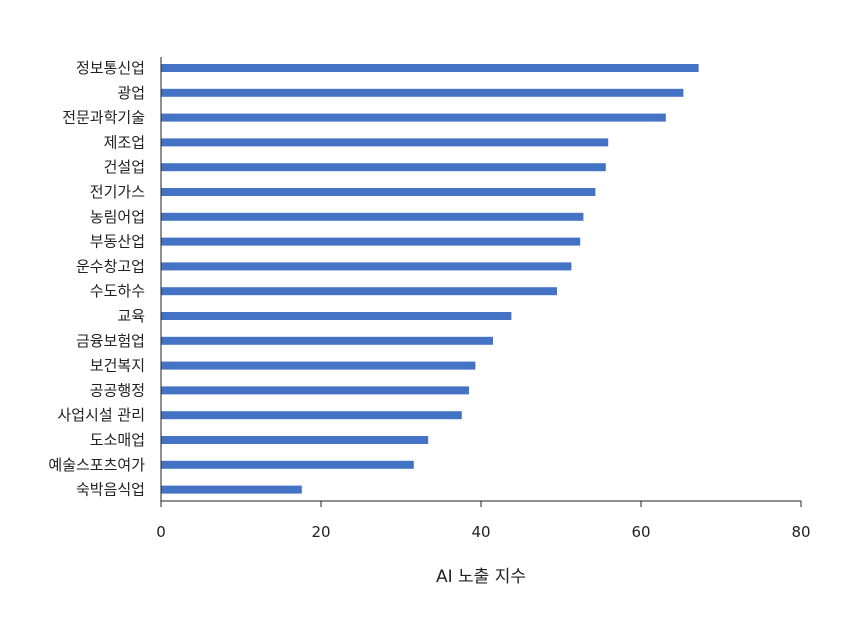 This screenshot has width=850, height=637. What do you see at coordinates (131, 93) in the screenshot?
I see `category-label: 광업` at bounding box center [131, 93].